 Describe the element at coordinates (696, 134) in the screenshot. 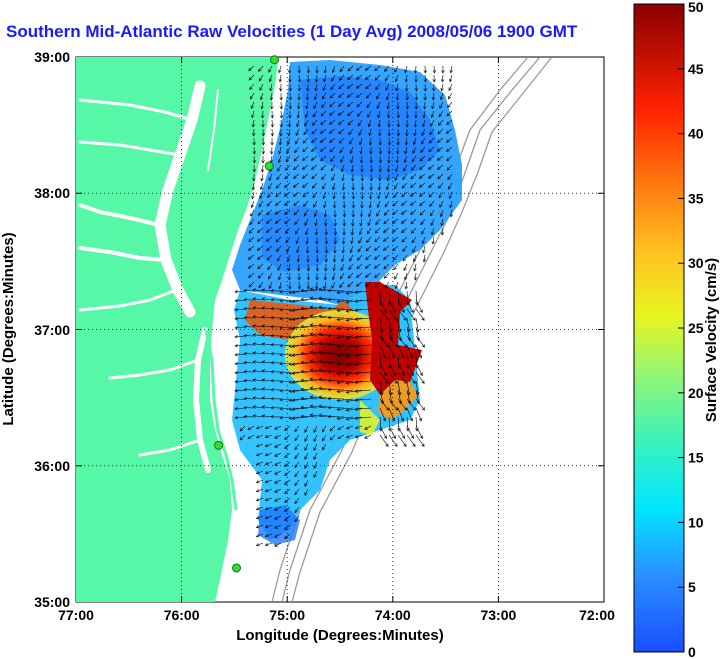

I see `colorbar-tick-label: 40` at that location.